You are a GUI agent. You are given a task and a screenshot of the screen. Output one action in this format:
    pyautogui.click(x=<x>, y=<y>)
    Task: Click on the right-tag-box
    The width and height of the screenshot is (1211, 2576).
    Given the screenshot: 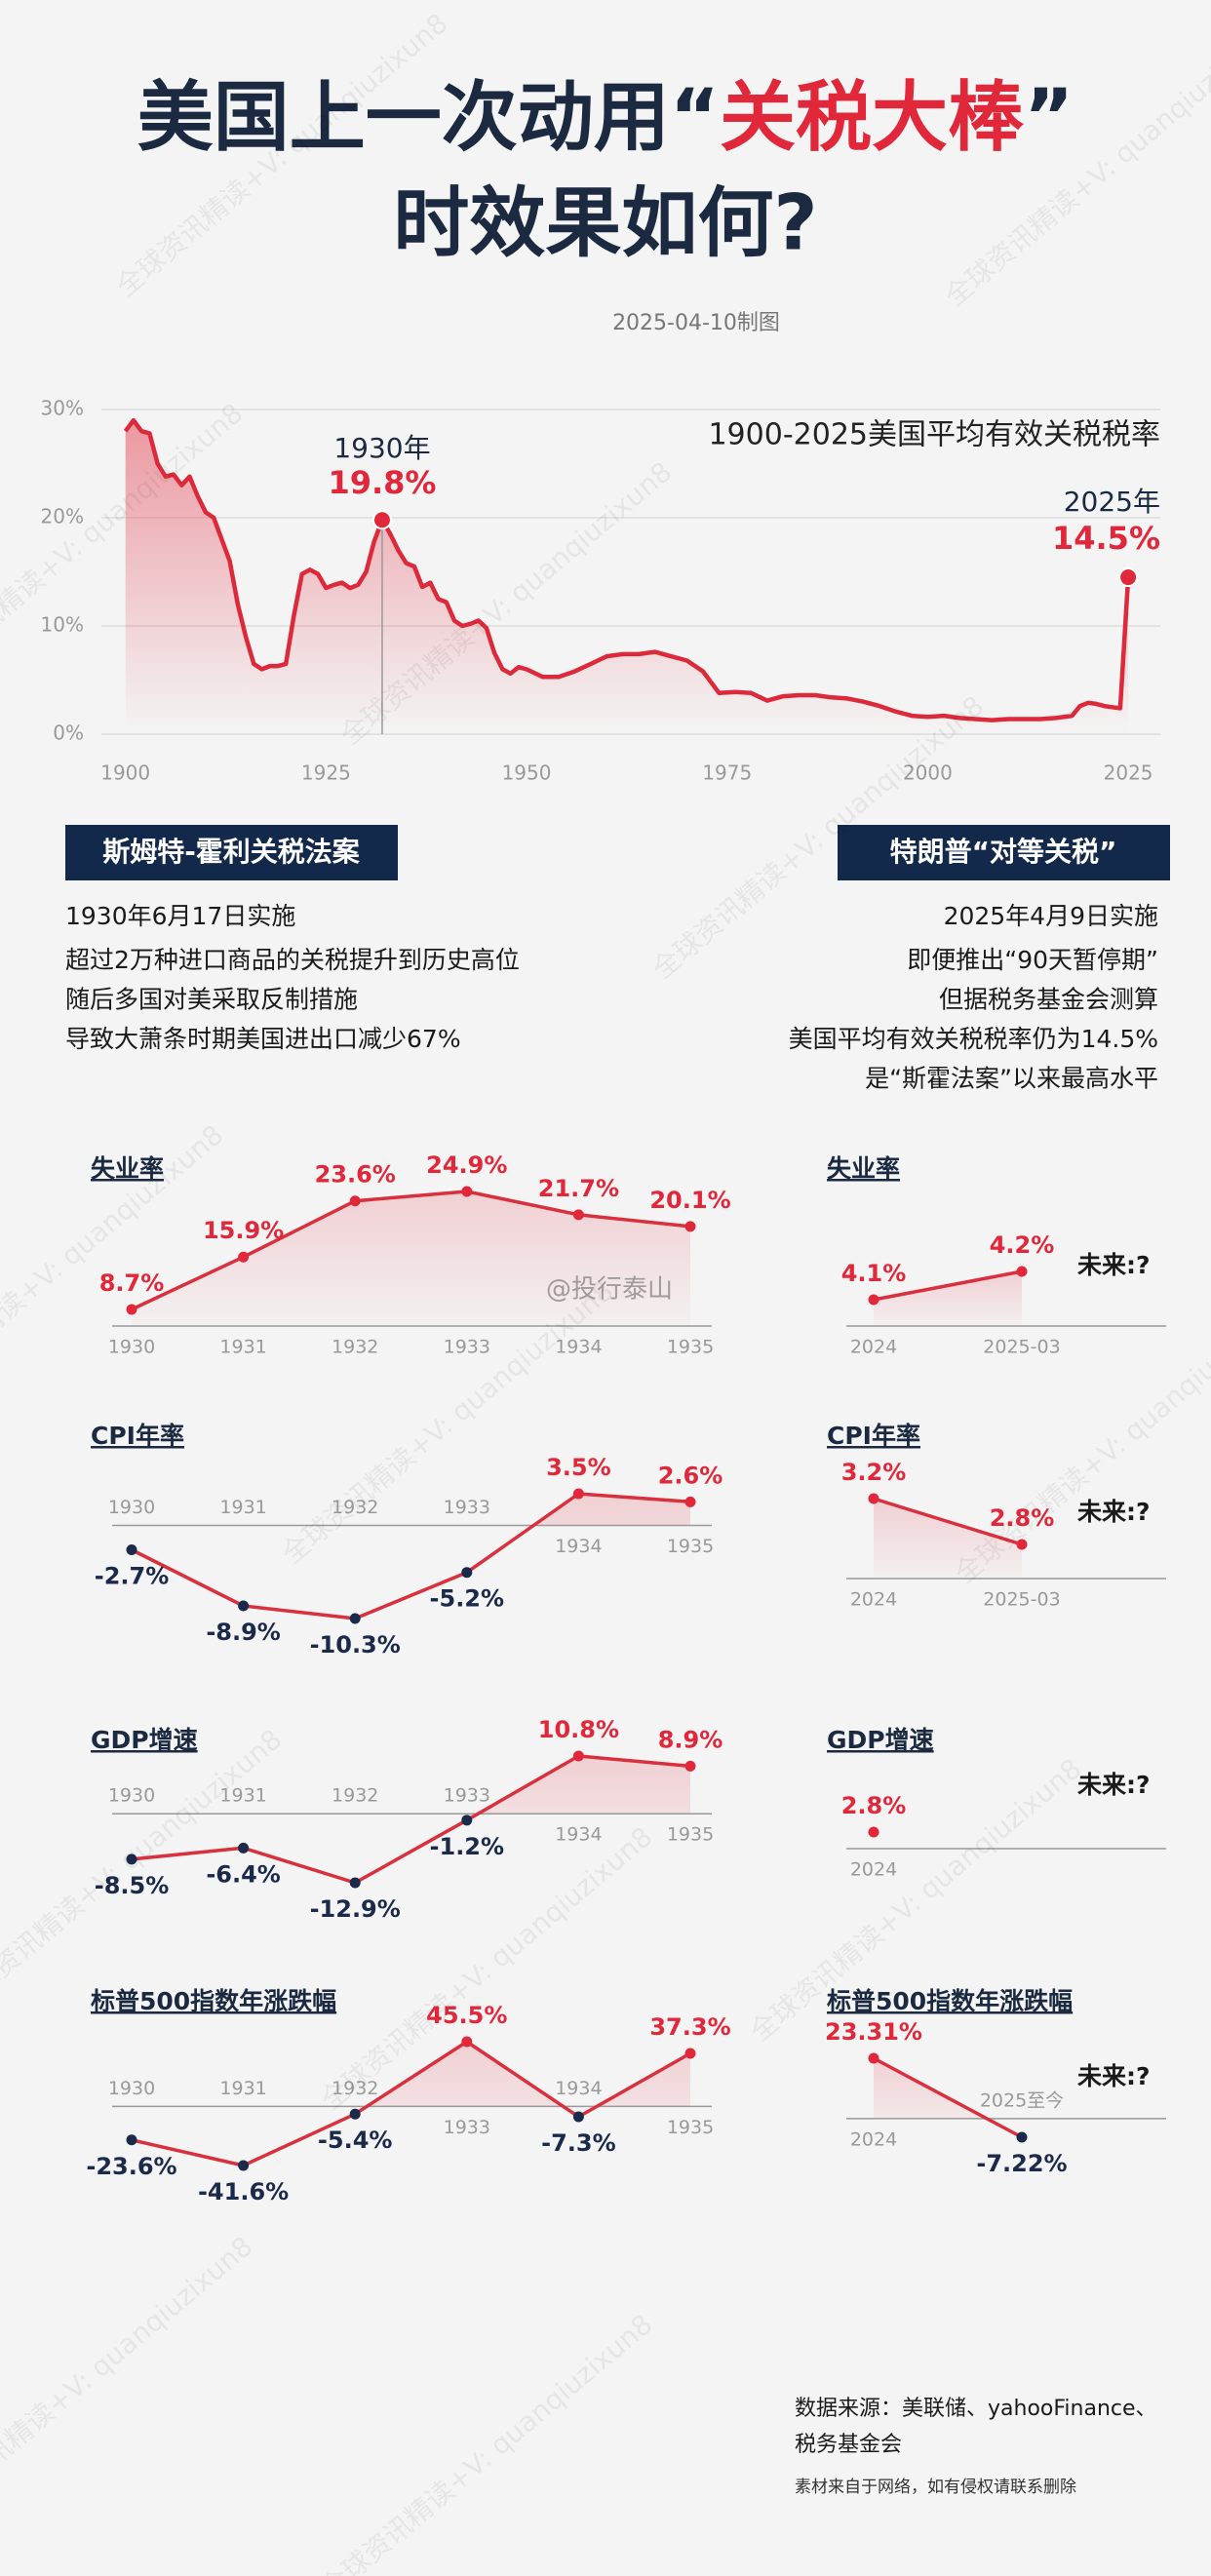 What is the action you would take?
    pyautogui.click(x=1004, y=852)
    